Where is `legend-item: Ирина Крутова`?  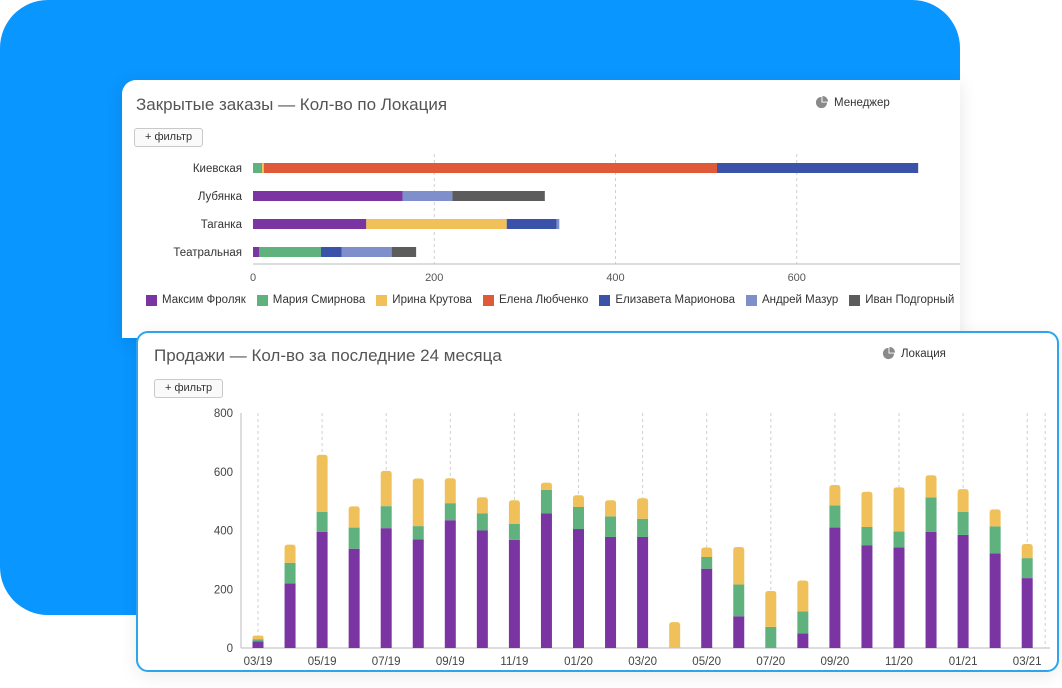
legend-item: Ирина Крутова is located at coordinates (424, 300).